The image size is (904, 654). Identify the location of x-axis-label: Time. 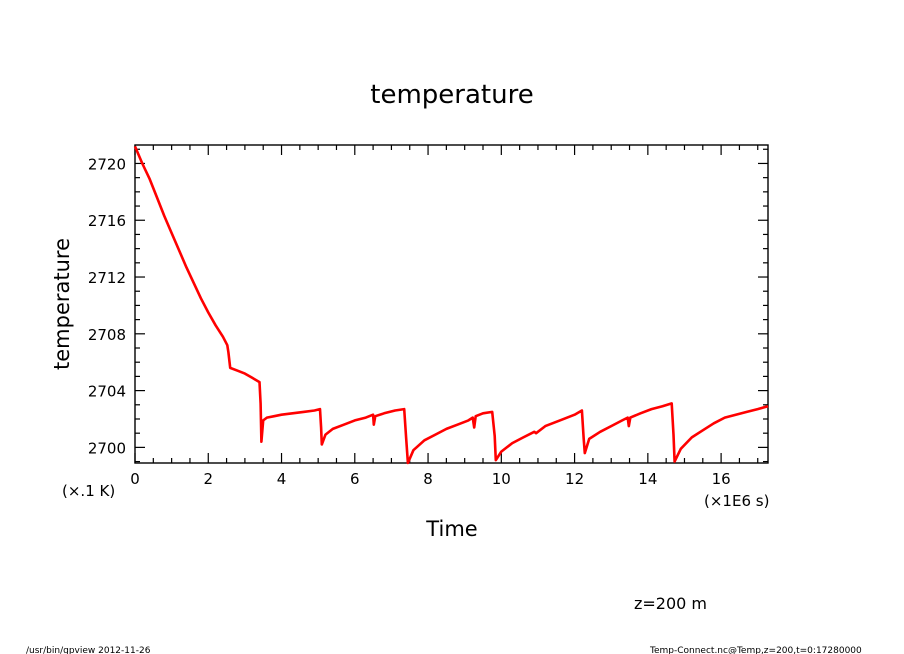
(451, 529).